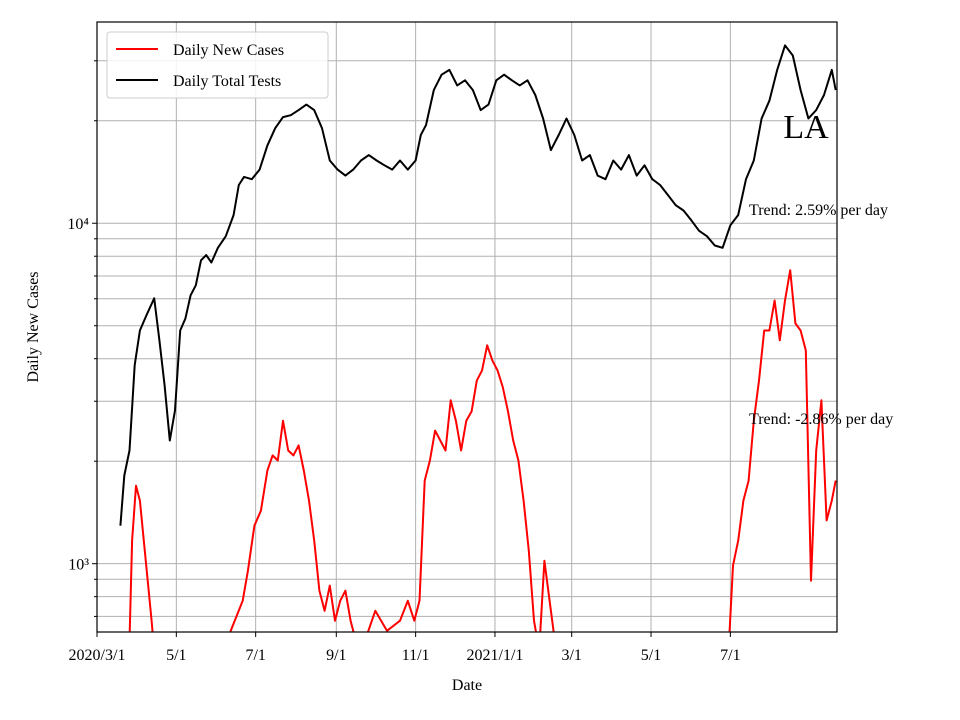 This screenshot has width=960, height=720. Describe the element at coordinates (571, 655) in the screenshot. I see `x-tick-label: 3/1` at that location.